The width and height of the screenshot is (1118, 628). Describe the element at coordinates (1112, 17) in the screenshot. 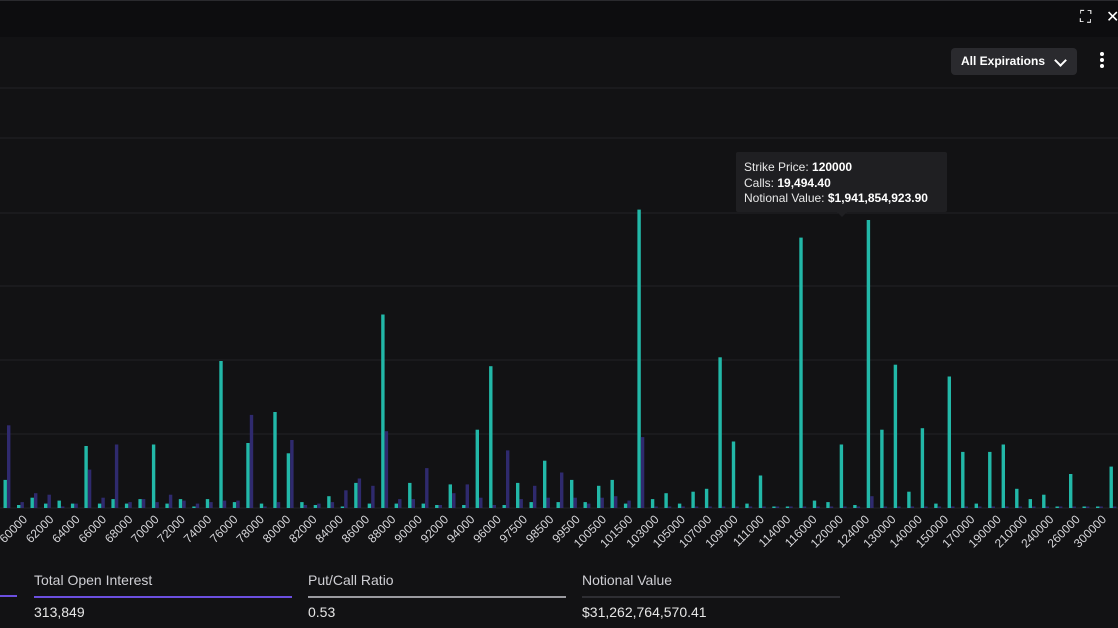

I see `close-icon: ✕` at that location.